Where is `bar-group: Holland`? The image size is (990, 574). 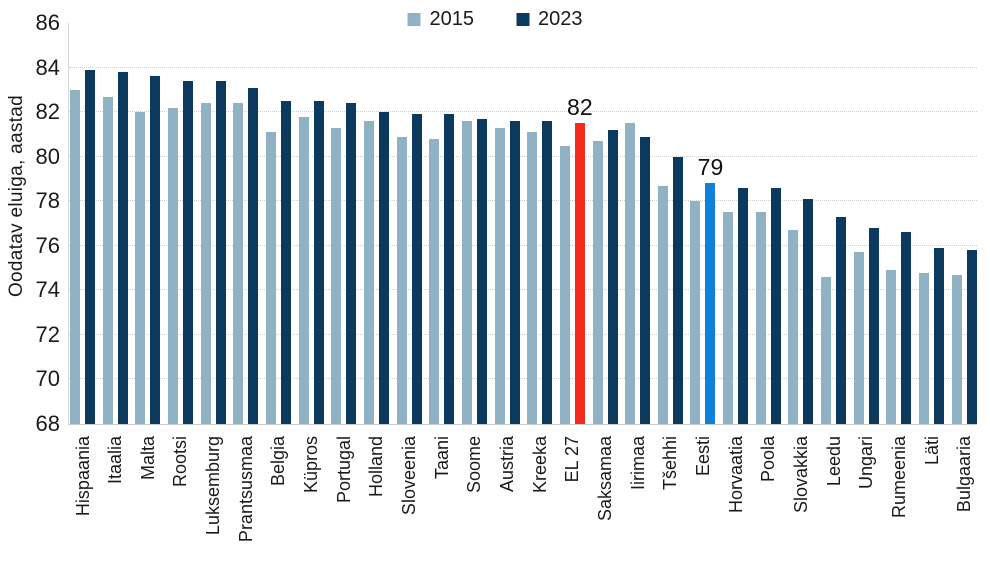 bar-group: Holland is located at coordinates (376, 260).